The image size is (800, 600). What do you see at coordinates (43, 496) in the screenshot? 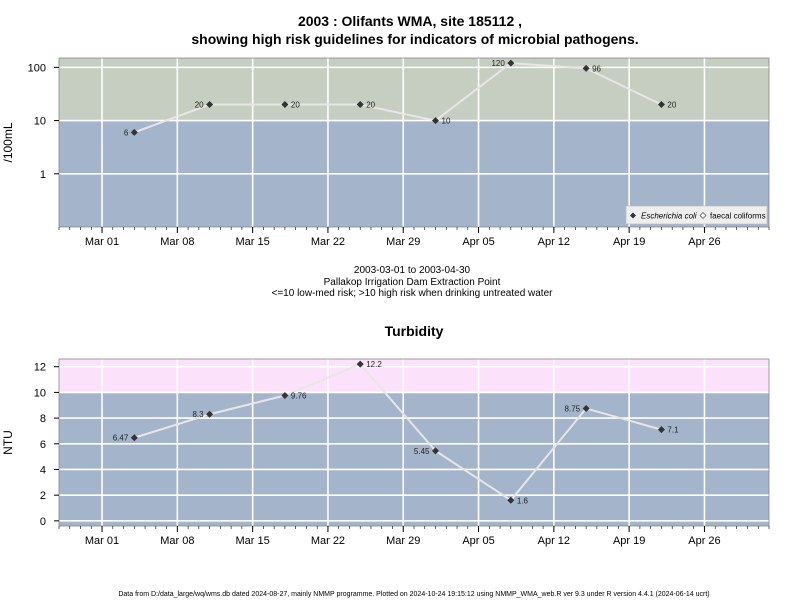
I see `turbidity-y-tick-label: 2` at bounding box center [43, 496].